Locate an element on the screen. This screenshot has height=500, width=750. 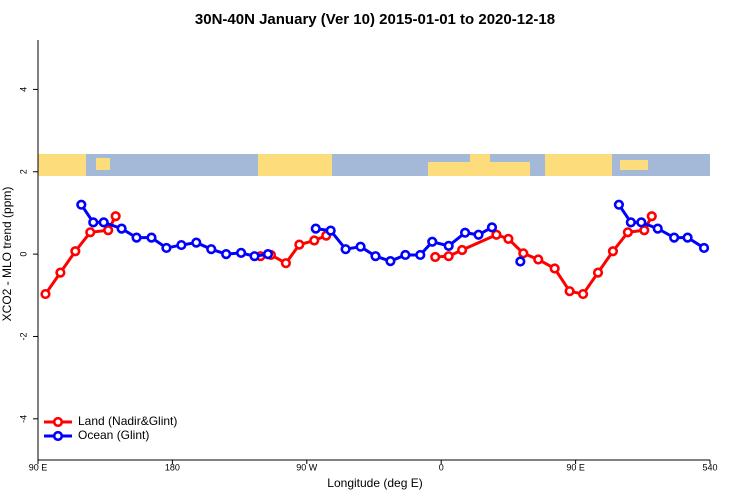
legend-label: Land (Nadir&Glint) is located at coordinates (127, 421).